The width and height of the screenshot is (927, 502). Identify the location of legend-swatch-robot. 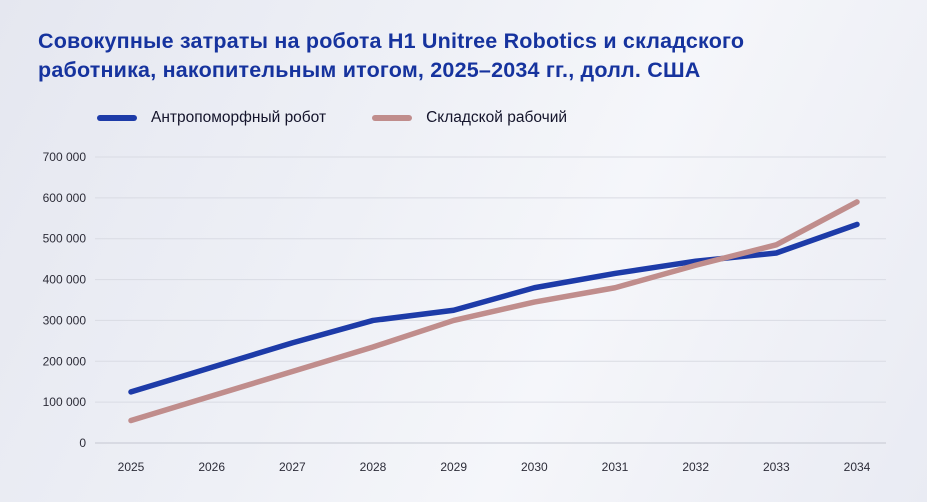
(117, 118).